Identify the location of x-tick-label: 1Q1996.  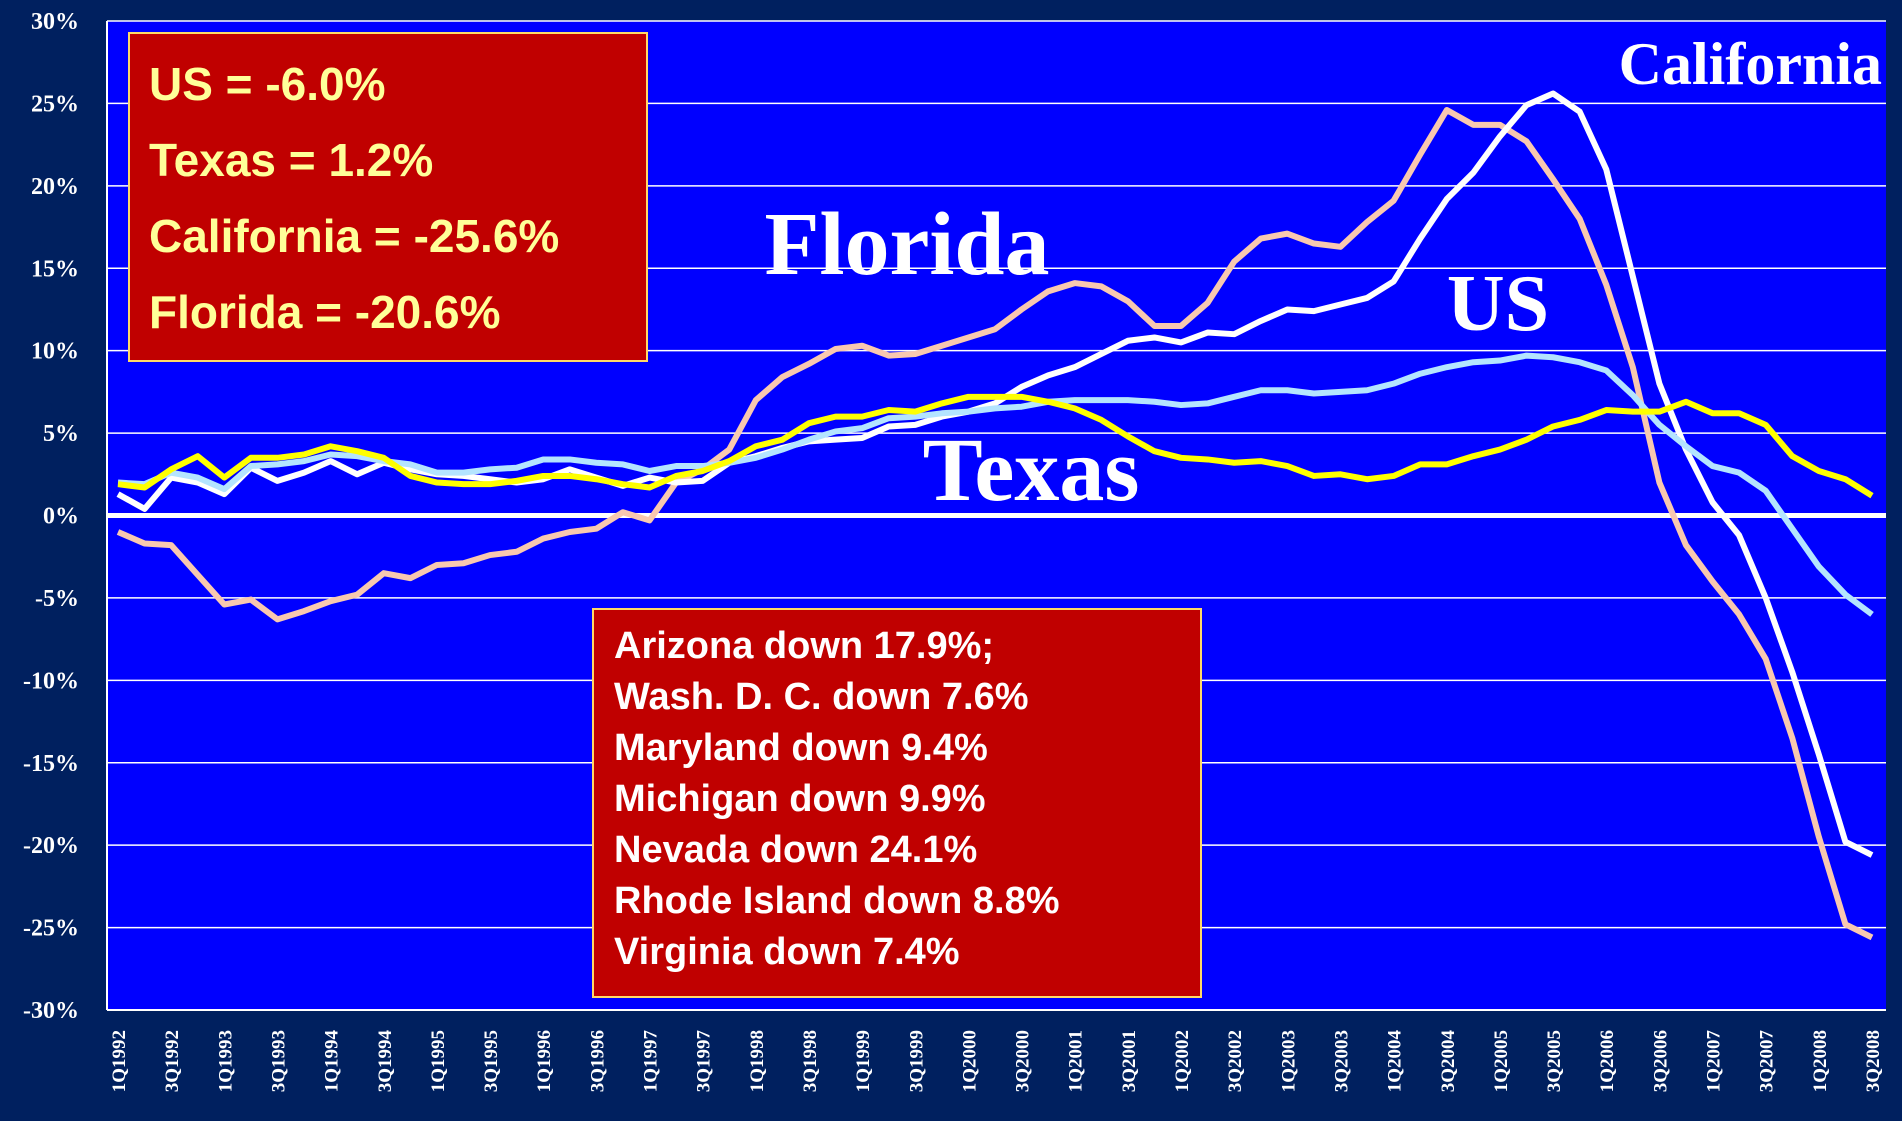
(544, 1061).